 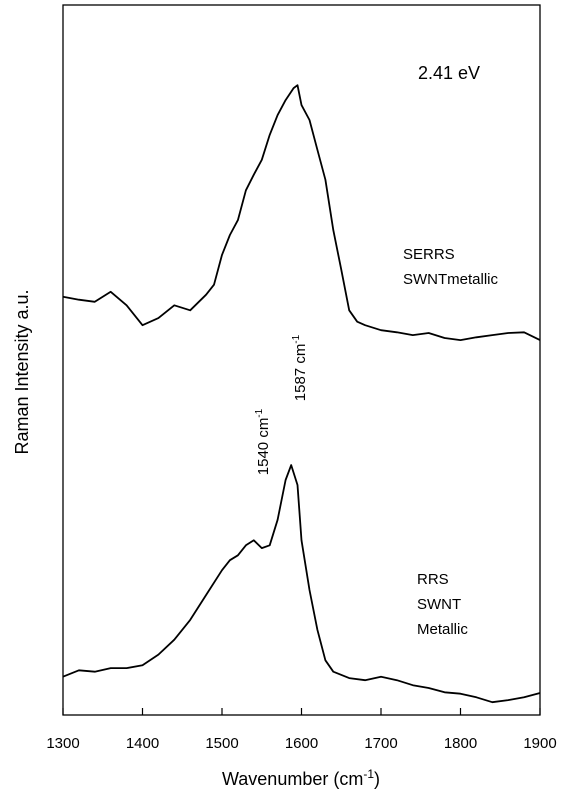 I want to click on x-axis-label: Wavenumber (cm-1), so click(x=301, y=778).